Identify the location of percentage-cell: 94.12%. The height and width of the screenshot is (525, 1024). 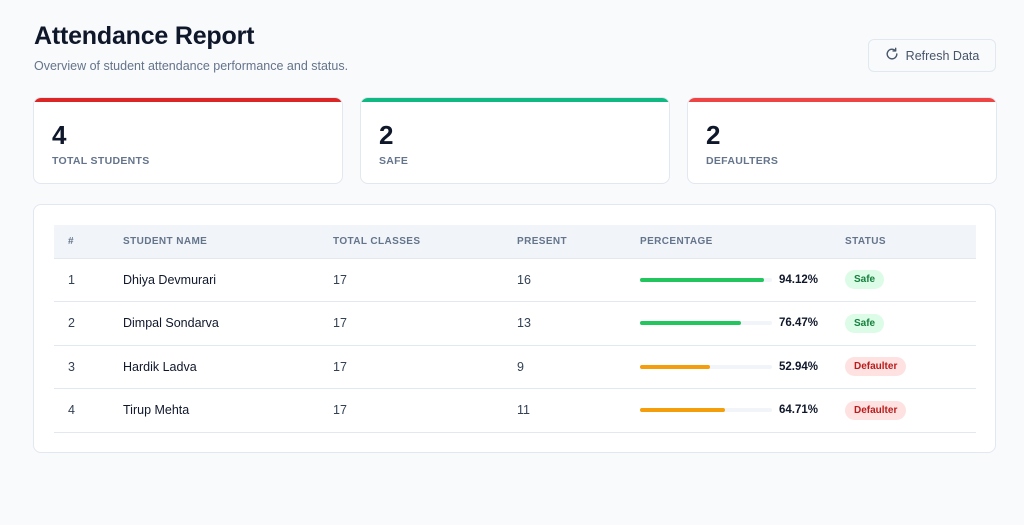
(728, 280).